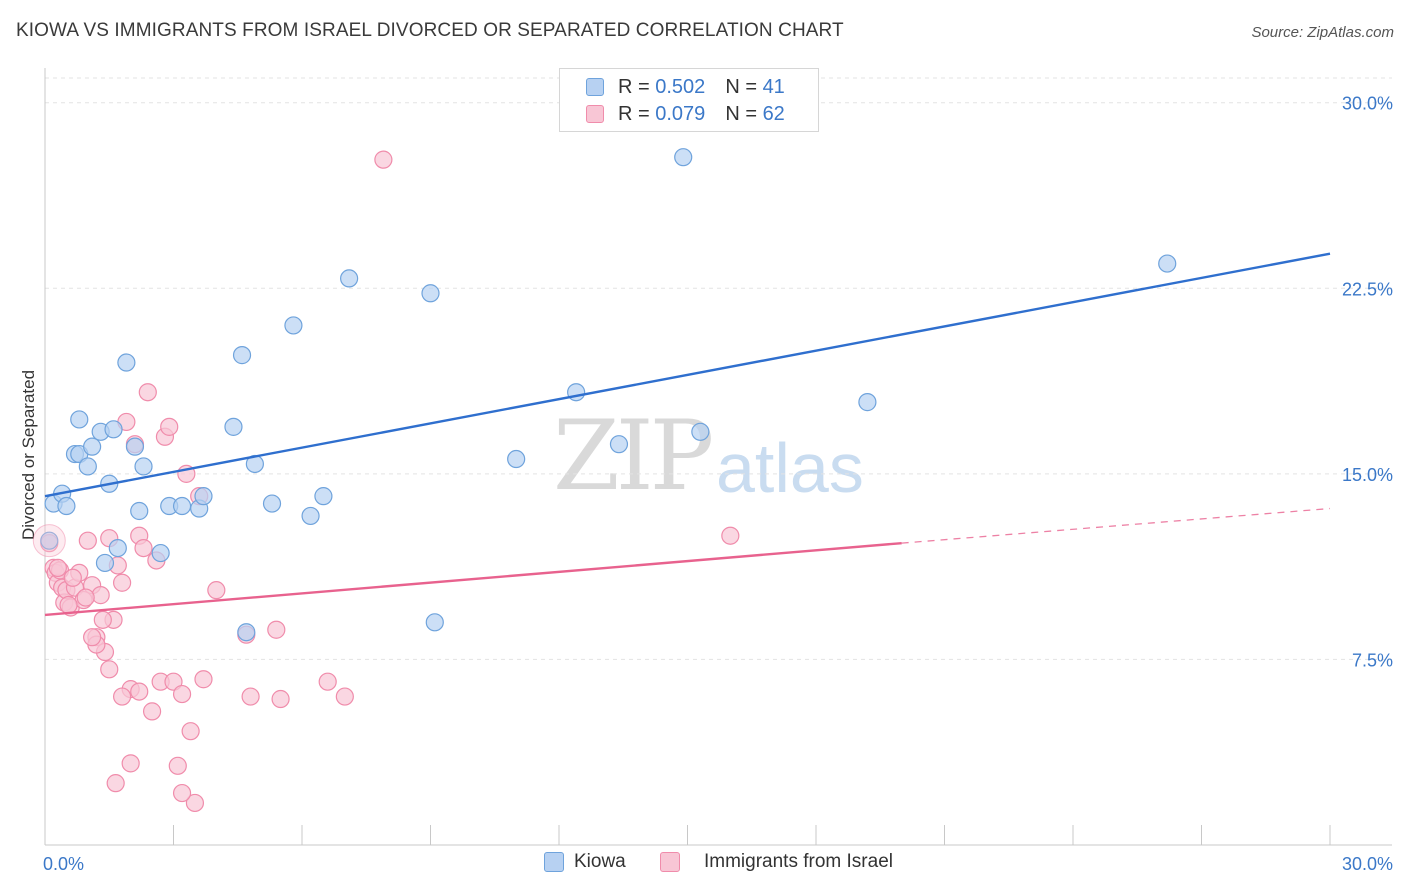 This screenshot has height=892, width=1406. Describe the element at coordinates (595, 114) in the screenshot. I see `legend-swatch-pink` at that location.